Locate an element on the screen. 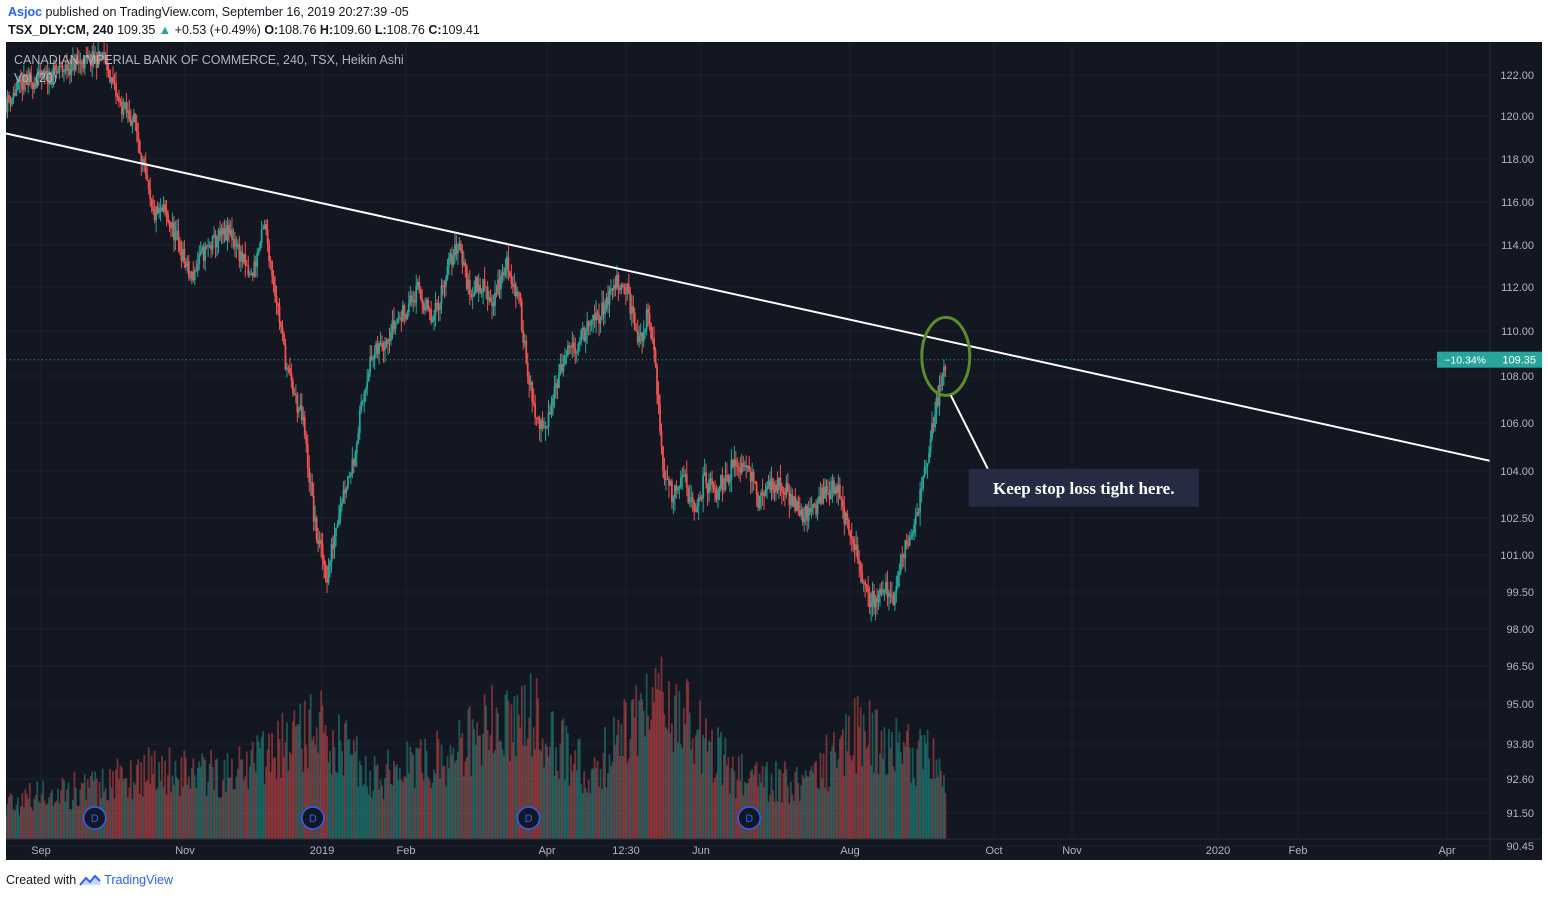 This screenshot has width=1548, height=898. annotation-callout: Keep stop loss tight here. is located at coordinates (1083, 487).